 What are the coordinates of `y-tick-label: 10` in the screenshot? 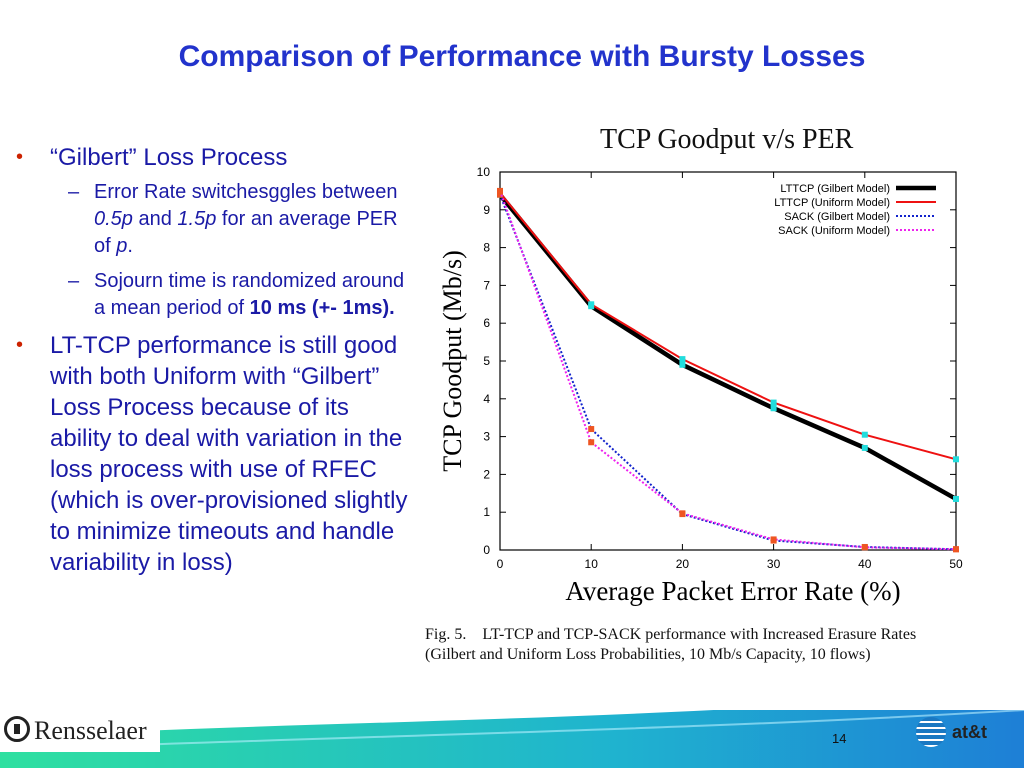 It's located at (484, 172).